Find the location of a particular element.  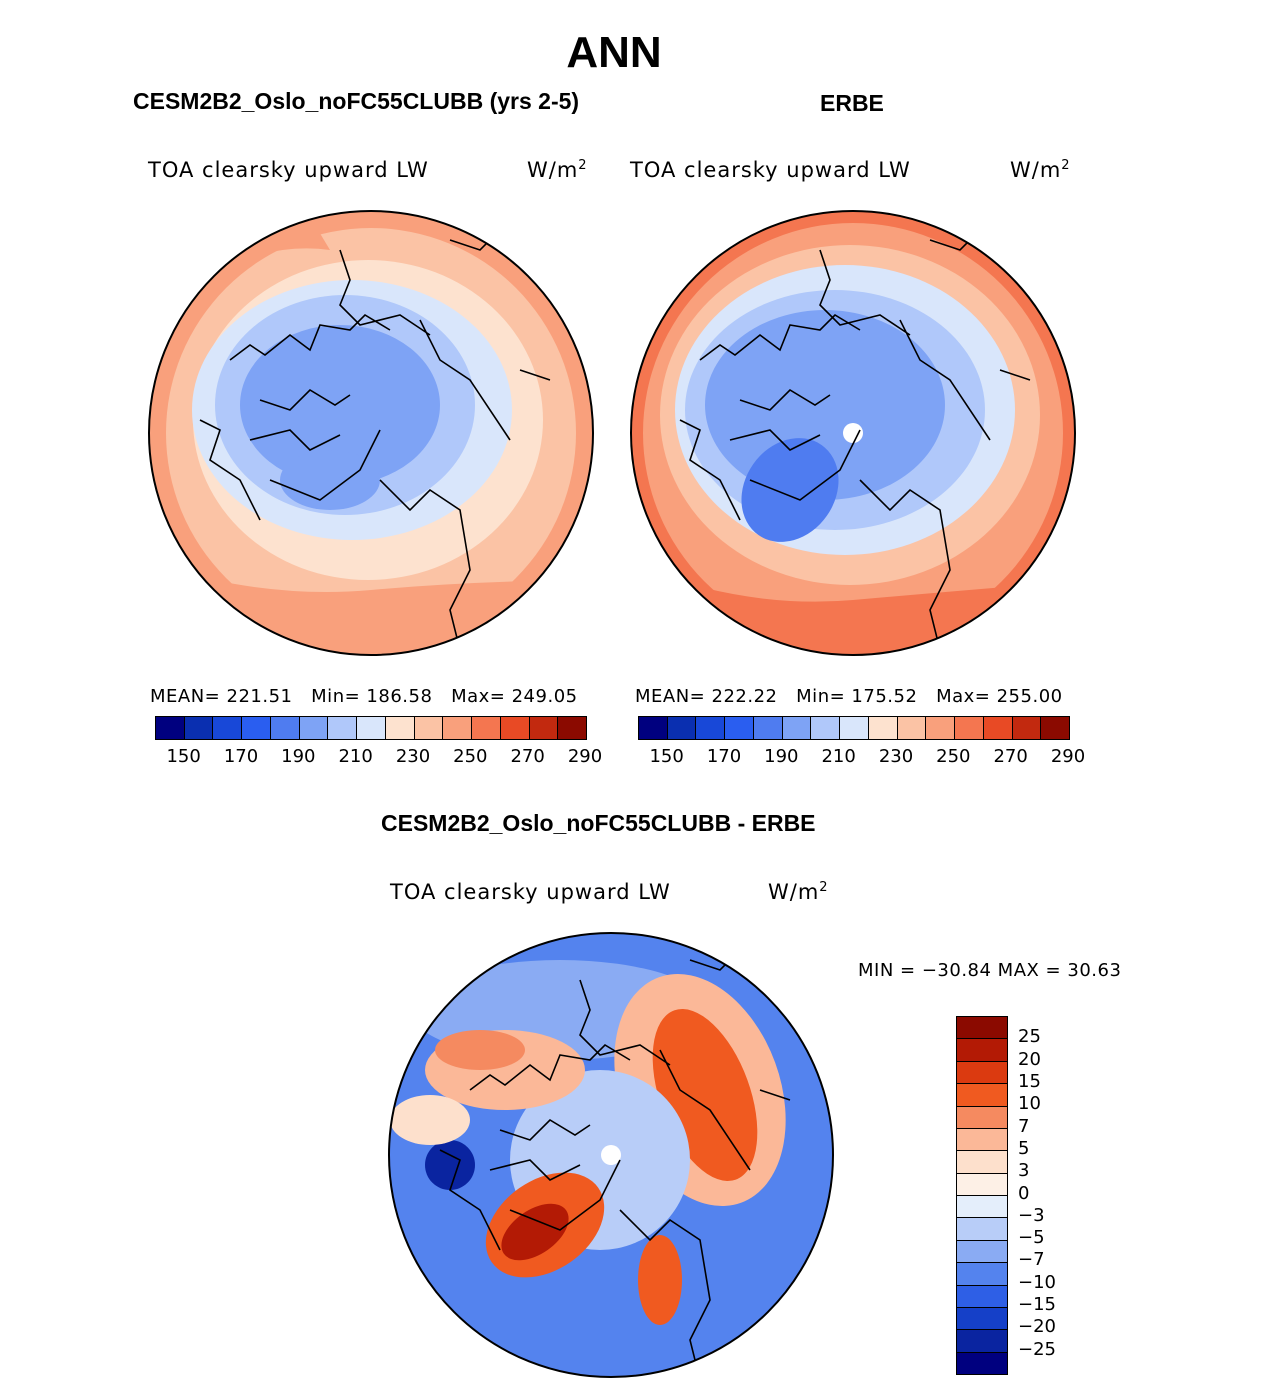

panel1-units: W/m2 is located at coordinates (557, 170).